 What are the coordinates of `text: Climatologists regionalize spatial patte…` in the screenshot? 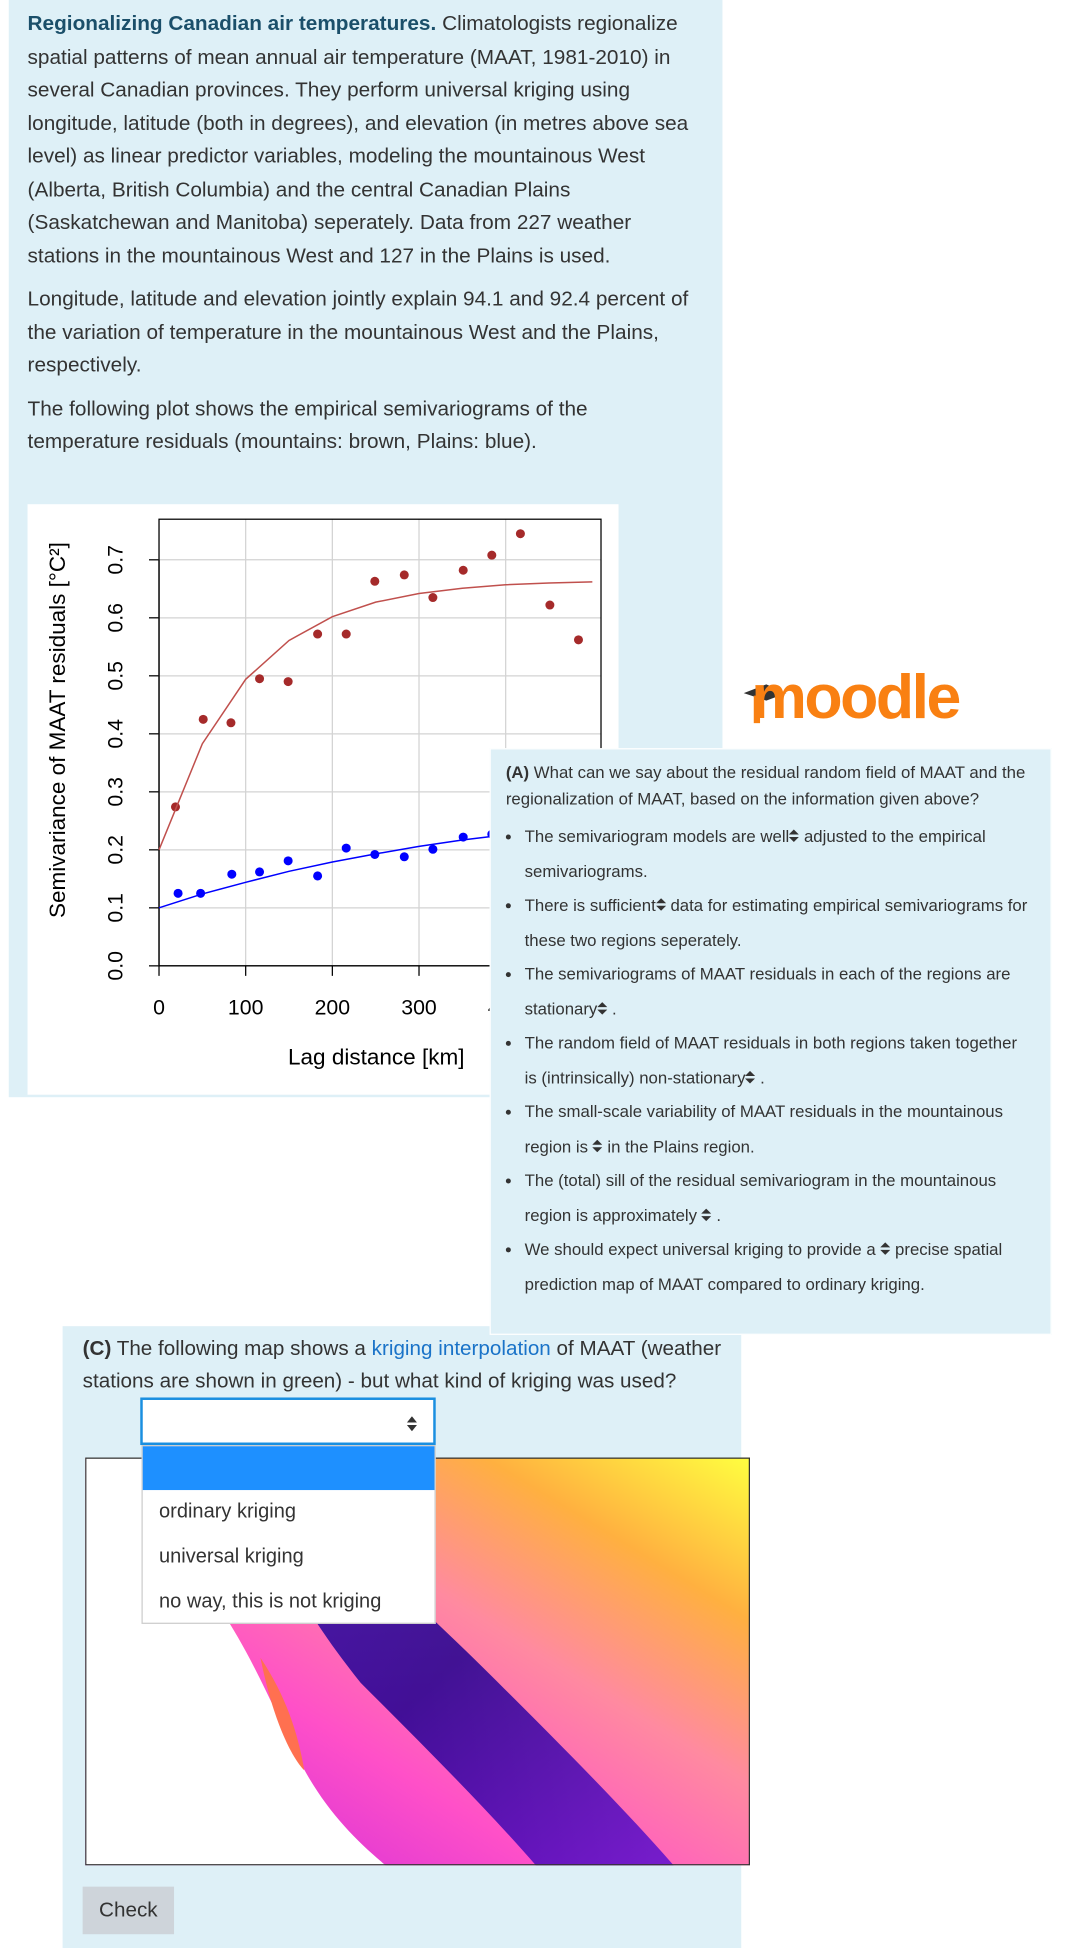 It's located at (358, 139).